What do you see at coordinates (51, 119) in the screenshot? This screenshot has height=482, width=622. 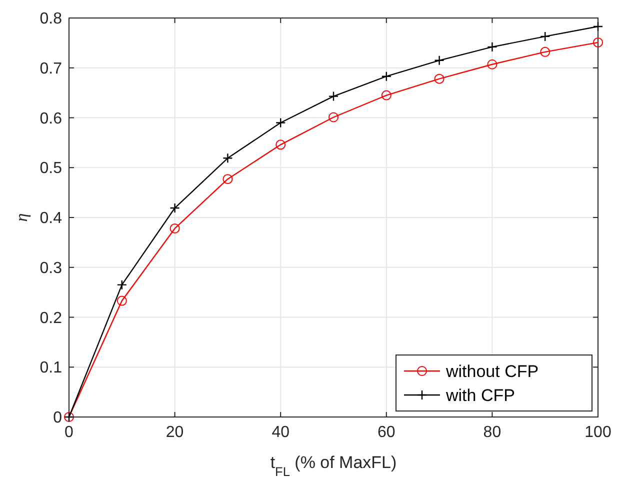 I see `y-tick-label: 0.6` at bounding box center [51, 119].